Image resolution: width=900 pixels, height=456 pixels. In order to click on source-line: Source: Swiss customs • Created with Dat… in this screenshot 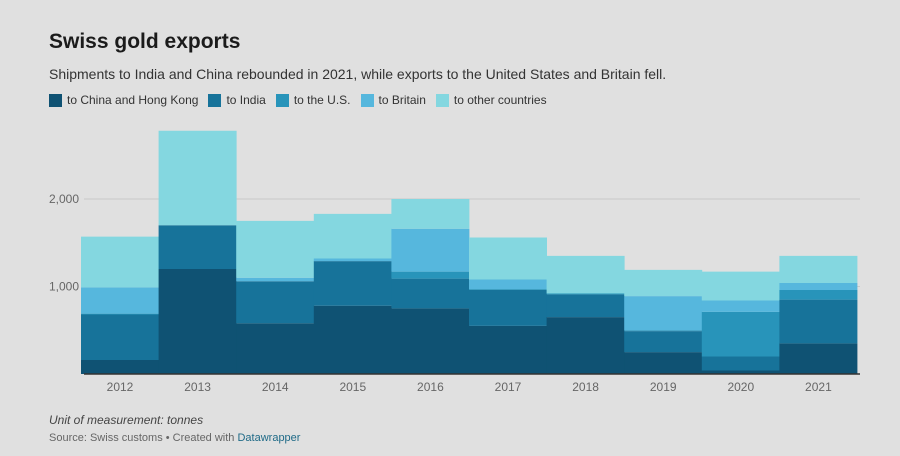, I will do `click(174, 438)`.